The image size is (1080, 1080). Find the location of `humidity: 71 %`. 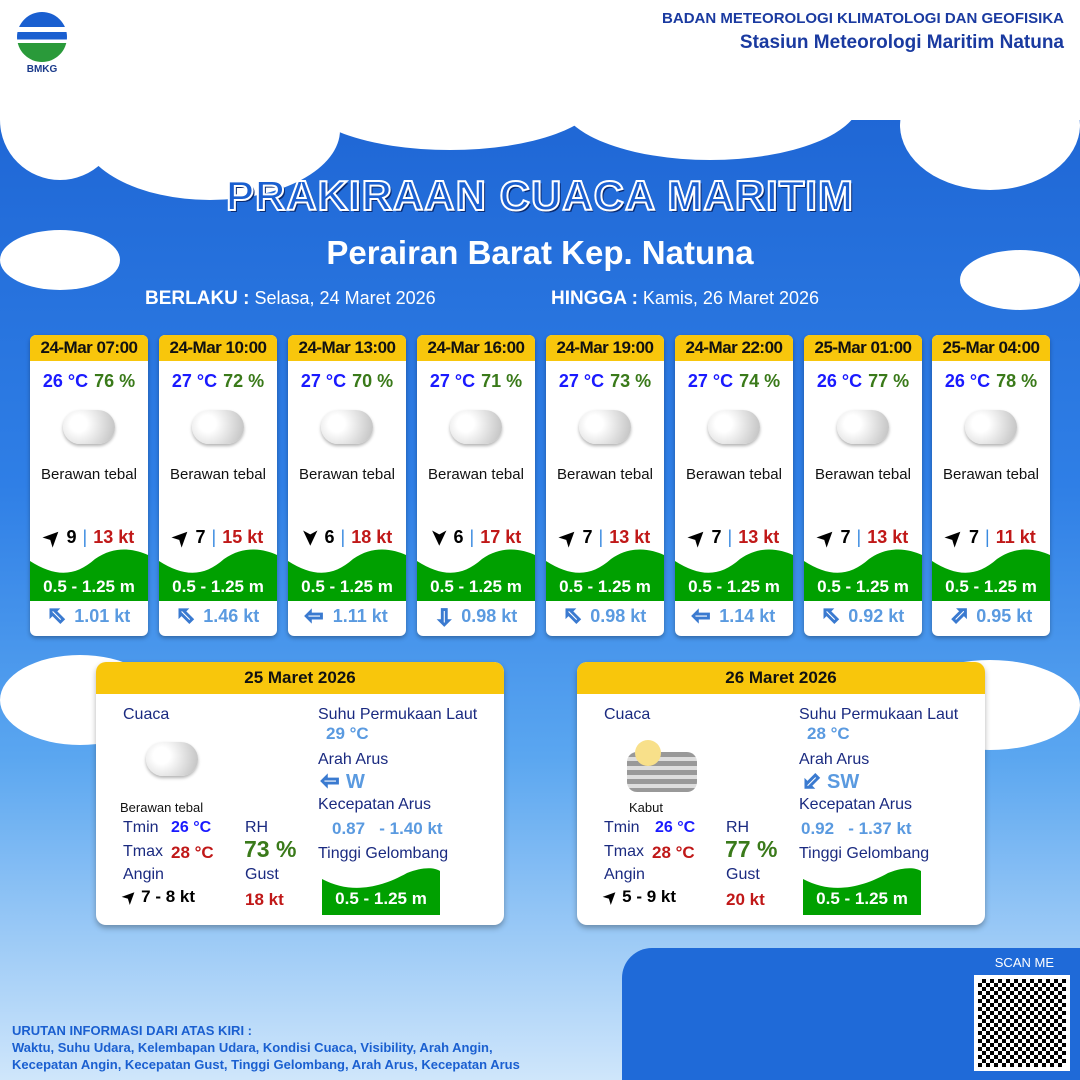

humidity: 71 % is located at coordinates (502, 381).